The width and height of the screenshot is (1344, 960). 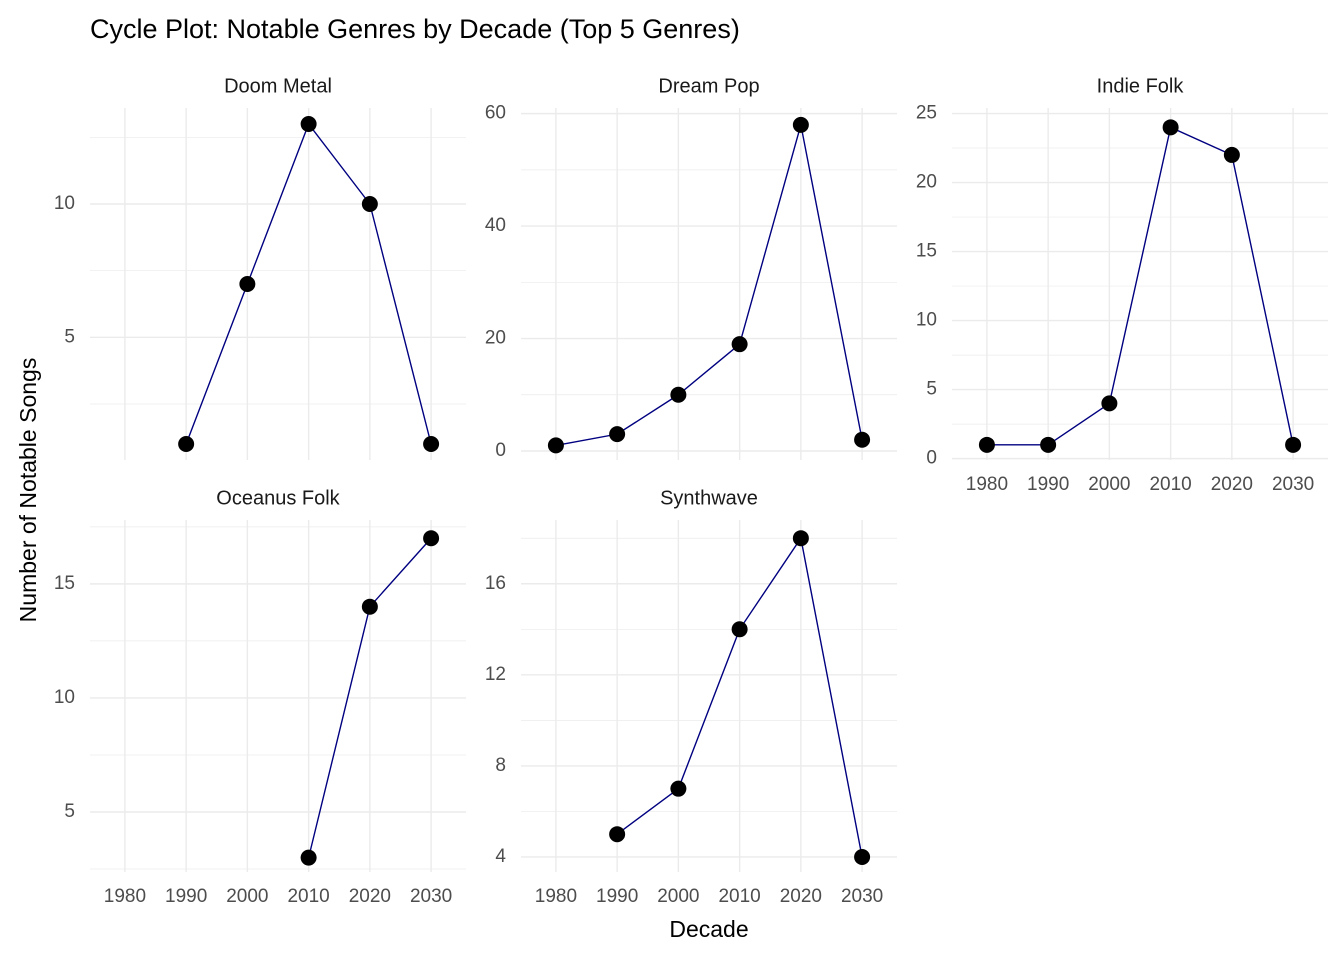 I want to click on facet-title: Doom Metal, so click(x=278, y=86).